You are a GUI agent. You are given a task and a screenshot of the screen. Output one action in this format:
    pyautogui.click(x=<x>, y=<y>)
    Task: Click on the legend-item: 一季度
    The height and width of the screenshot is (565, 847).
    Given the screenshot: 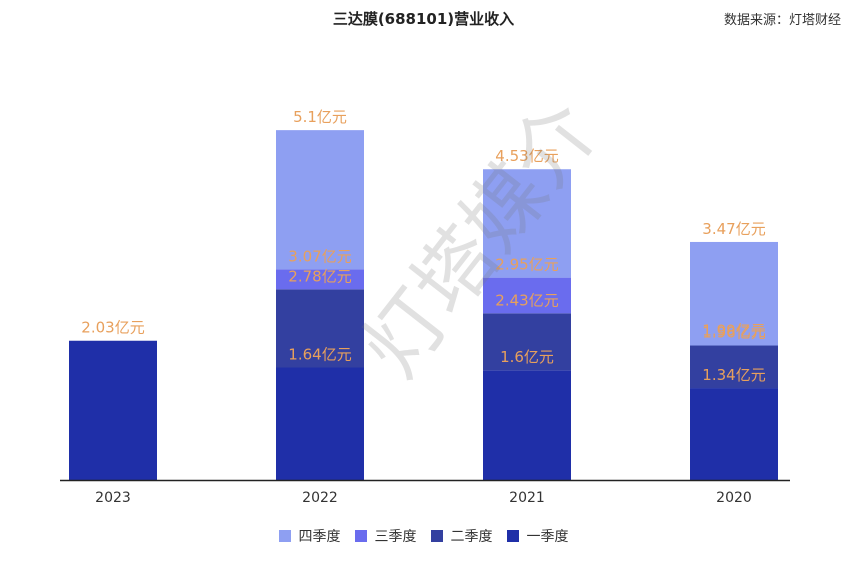 What is the action you would take?
    pyautogui.click(x=537, y=536)
    